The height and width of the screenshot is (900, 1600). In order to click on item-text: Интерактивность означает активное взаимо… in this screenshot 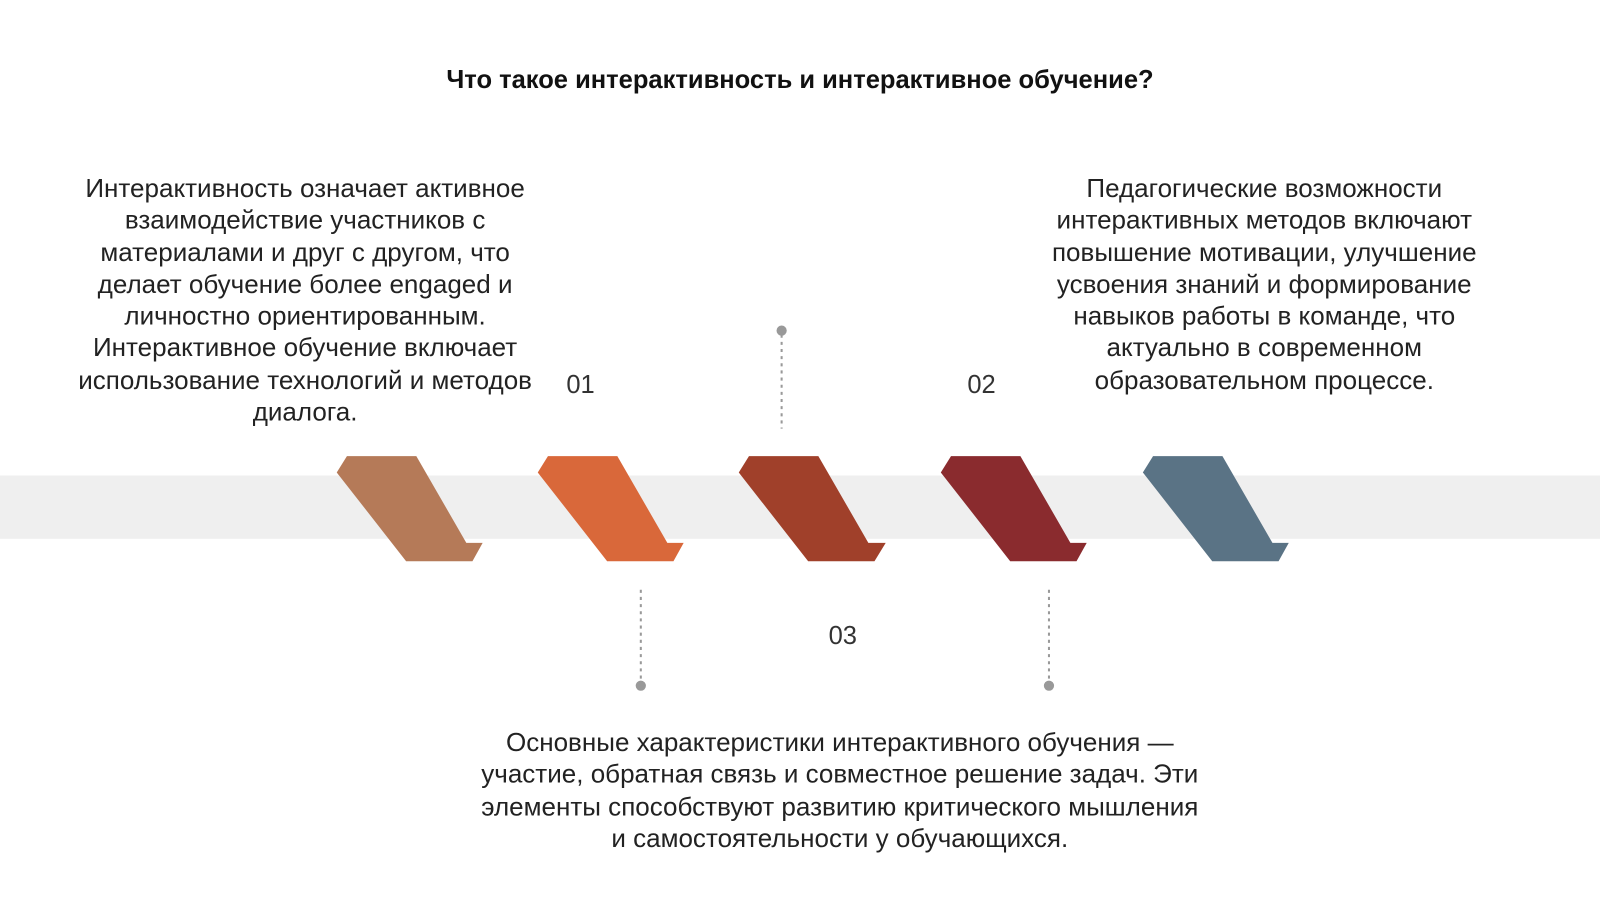, I will do `click(305, 300)`.